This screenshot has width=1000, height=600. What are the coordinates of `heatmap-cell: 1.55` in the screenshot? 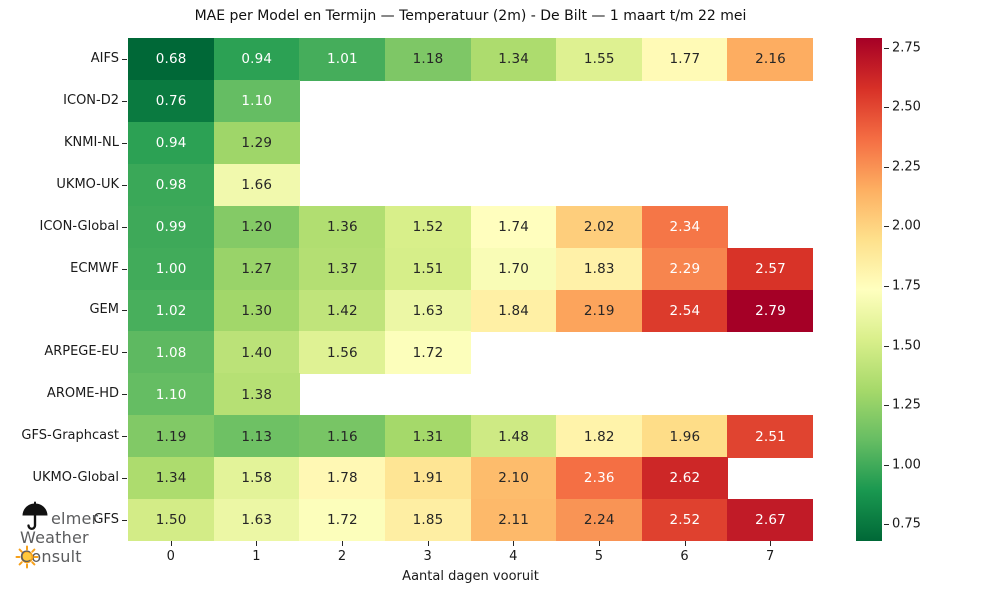 It's located at (599, 59).